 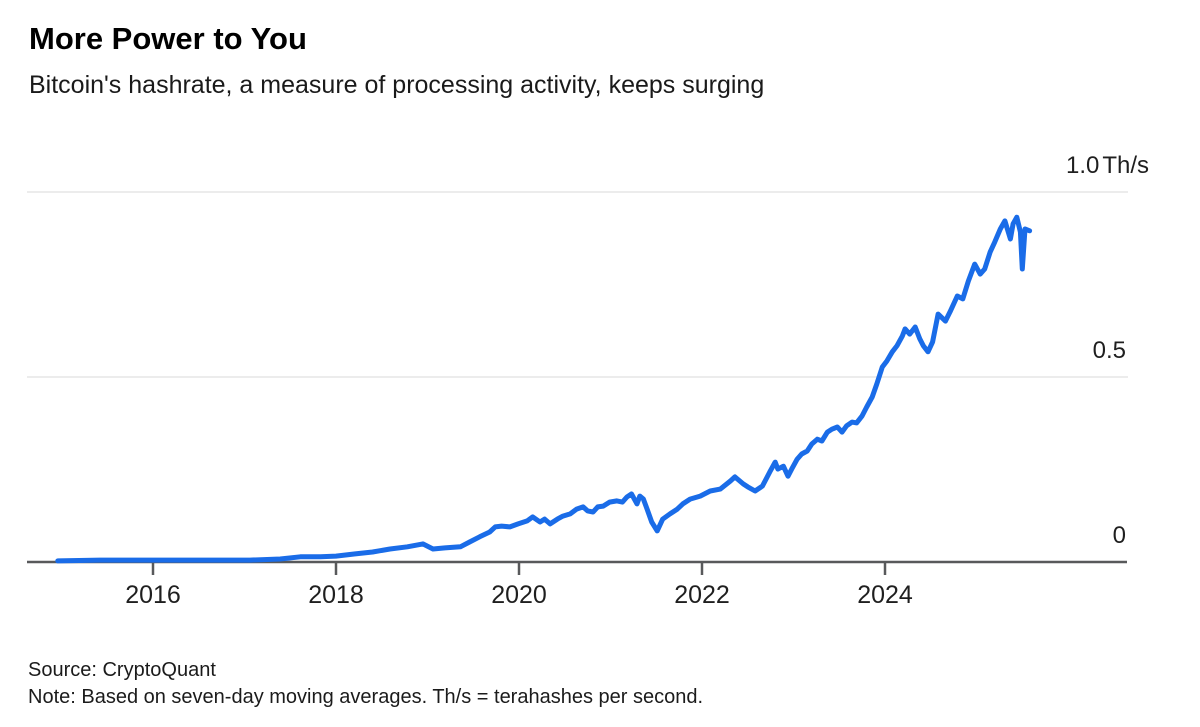 What do you see at coordinates (519, 595) in the screenshot?
I see `x-axis-label: 2020` at bounding box center [519, 595].